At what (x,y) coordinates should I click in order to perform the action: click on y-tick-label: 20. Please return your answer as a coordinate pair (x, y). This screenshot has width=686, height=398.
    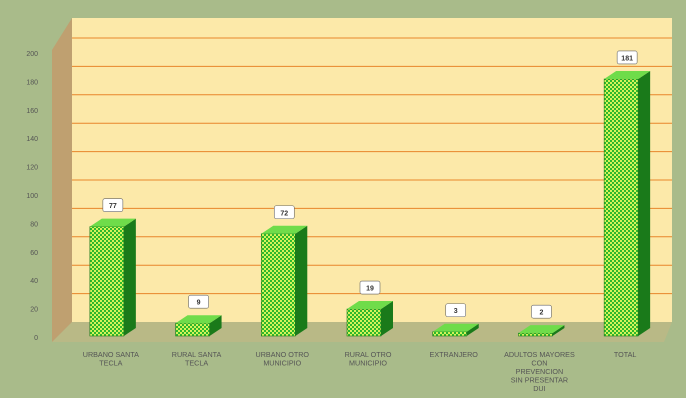
    Looking at the image, I should click on (34, 310).